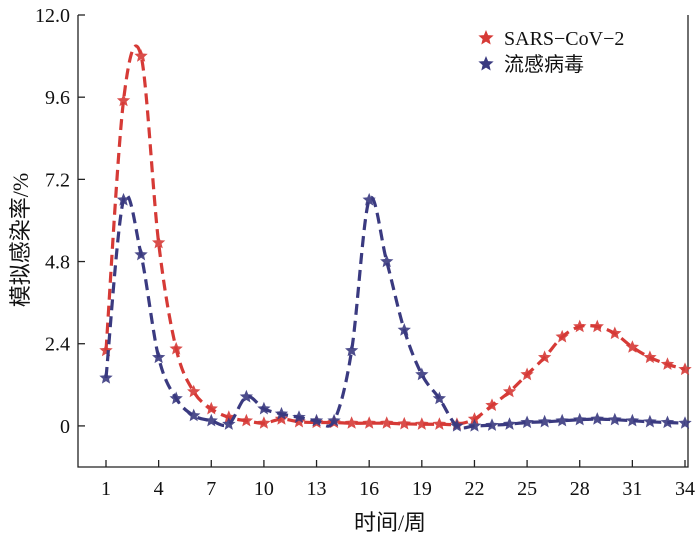  I want to click on y-tick-label: 2.4, so click(57, 345).